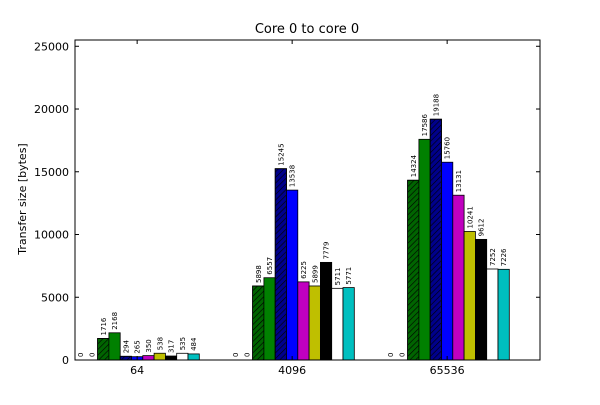 This screenshot has height=405, width=600. Describe the element at coordinates (55, 297) in the screenshot. I see `y-tick-label: 5000` at that location.